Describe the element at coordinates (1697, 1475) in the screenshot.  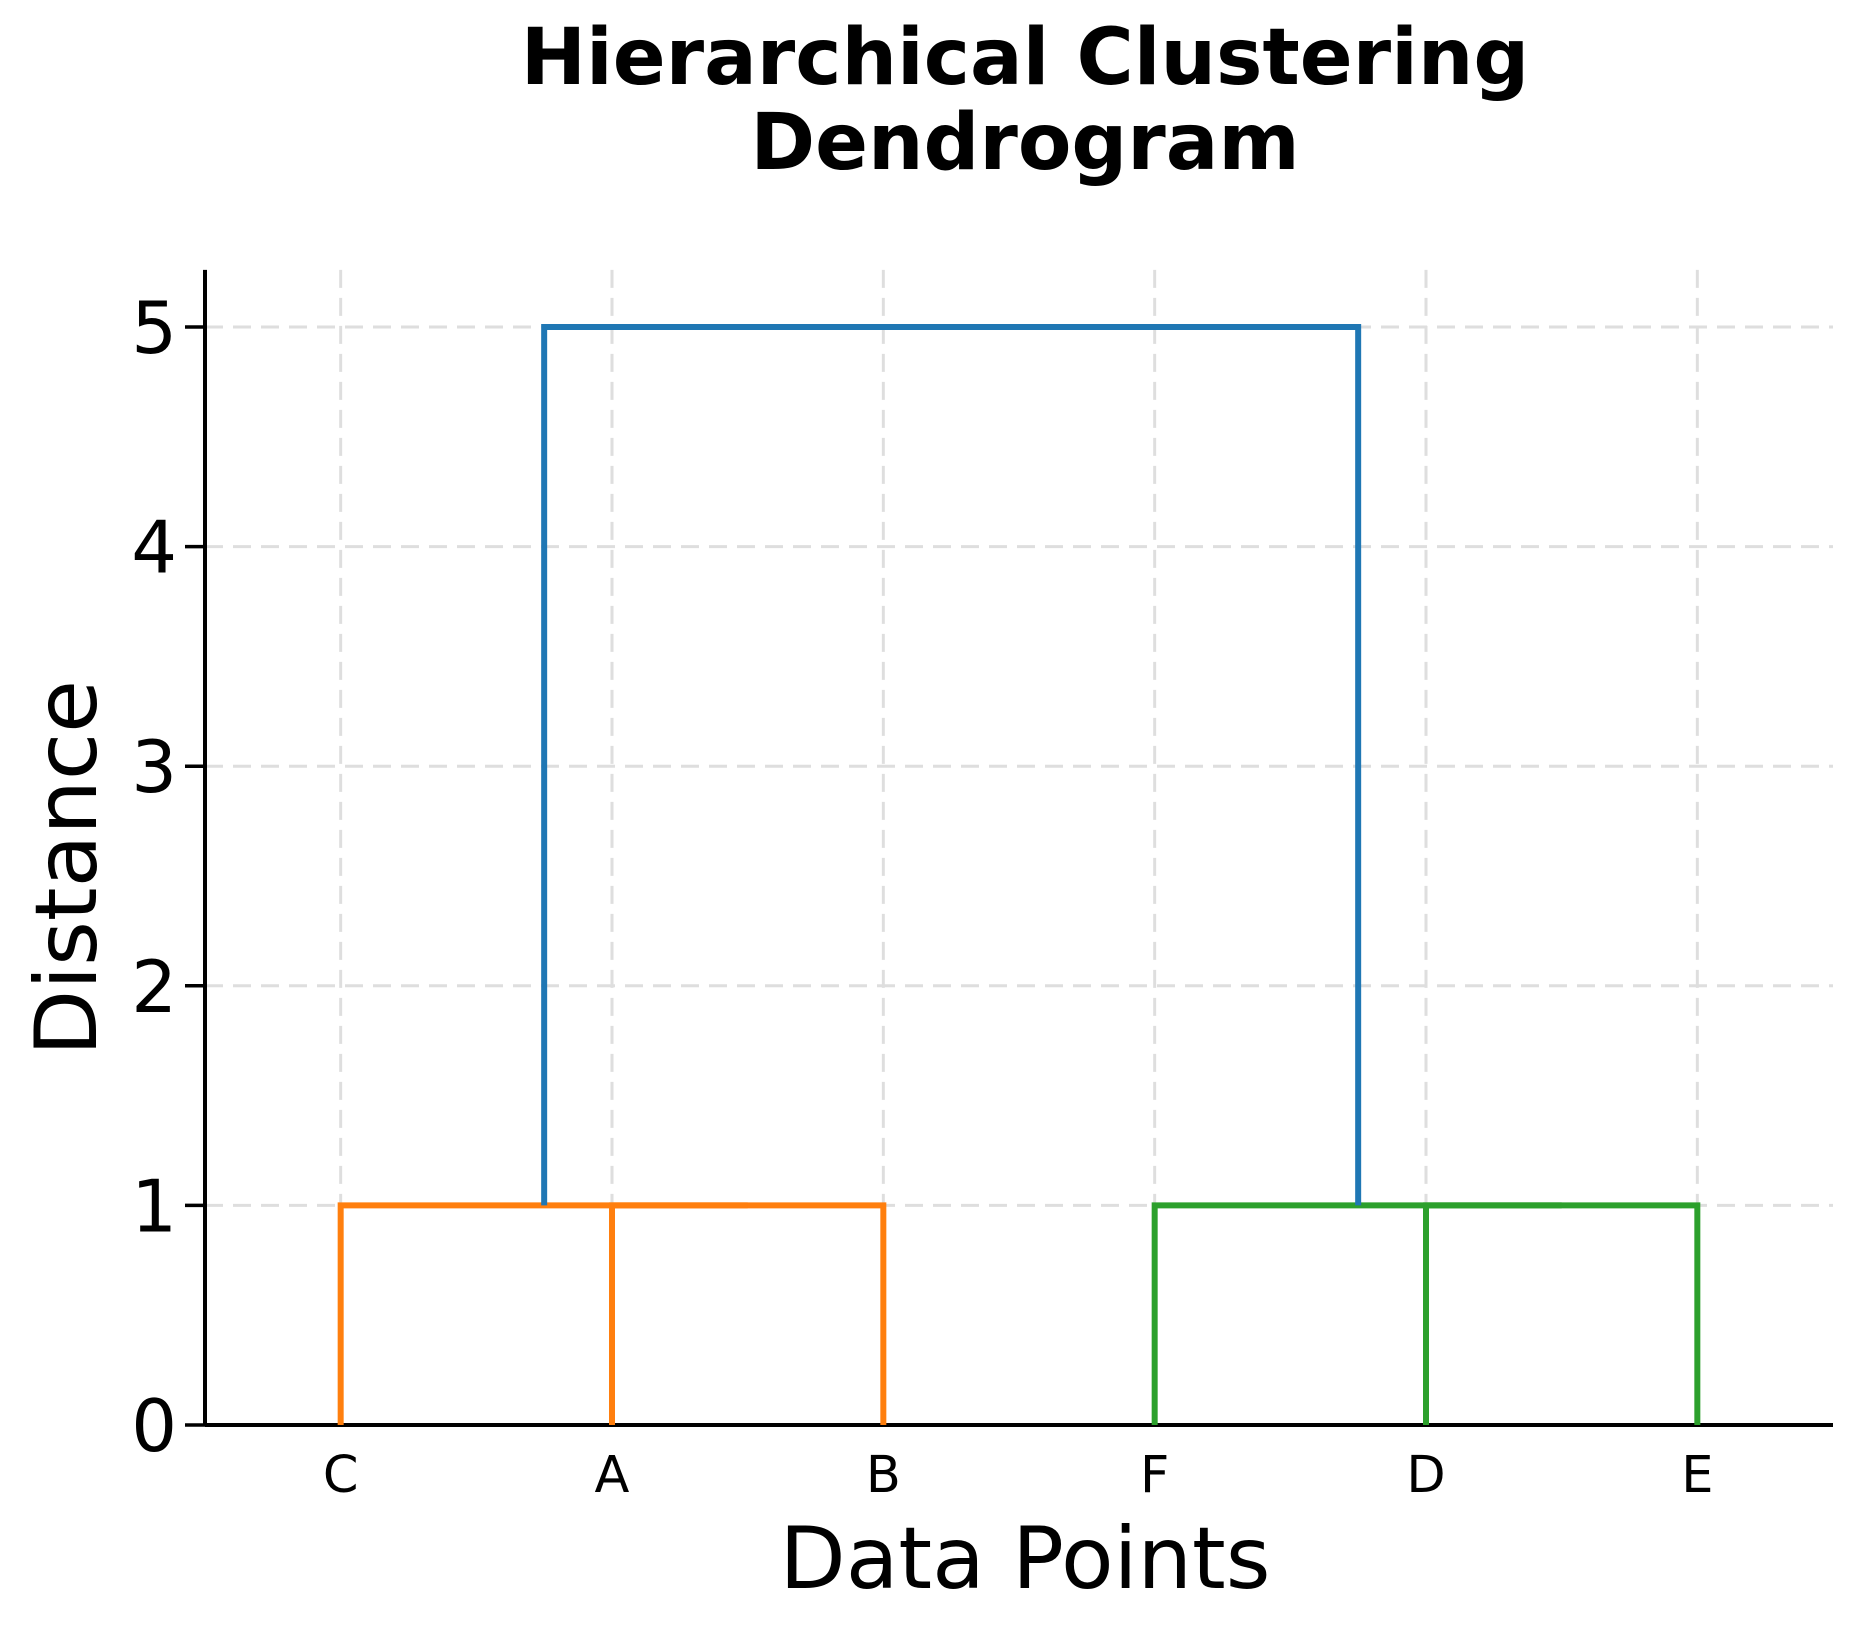
I see `x-tick-label-E: E` at that location.